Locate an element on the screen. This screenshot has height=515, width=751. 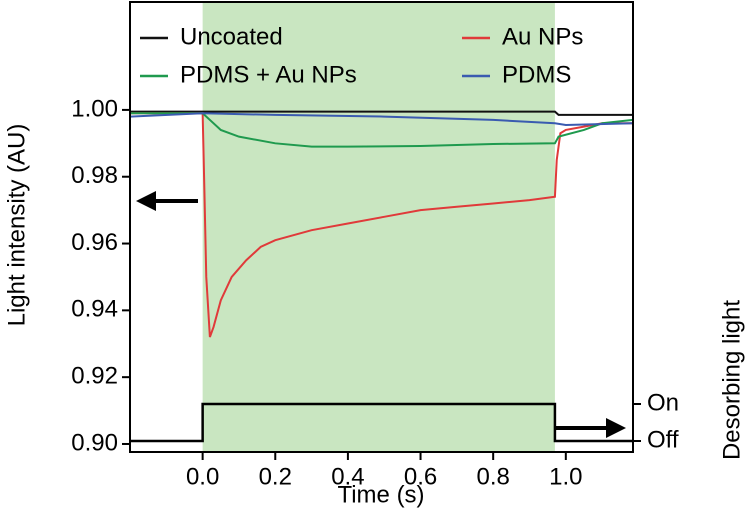
y2-axis-label: Desorbing light is located at coordinates (731, 380).